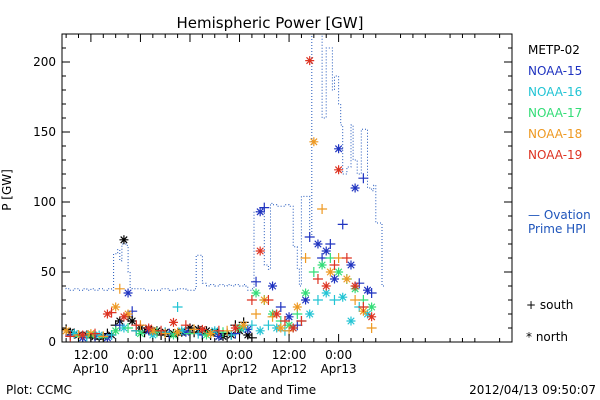 This screenshot has height=400, width=600. Describe the element at coordinates (555, 71) in the screenshot. I see `legend-entry: NOAA-15` at that location.